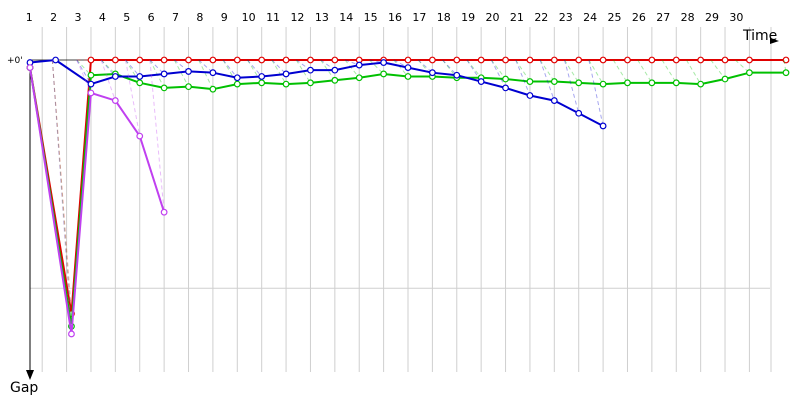  Describe the element at coordinates (297, 17) in the screenshot. I see `x-tick-label: 12` at that location.